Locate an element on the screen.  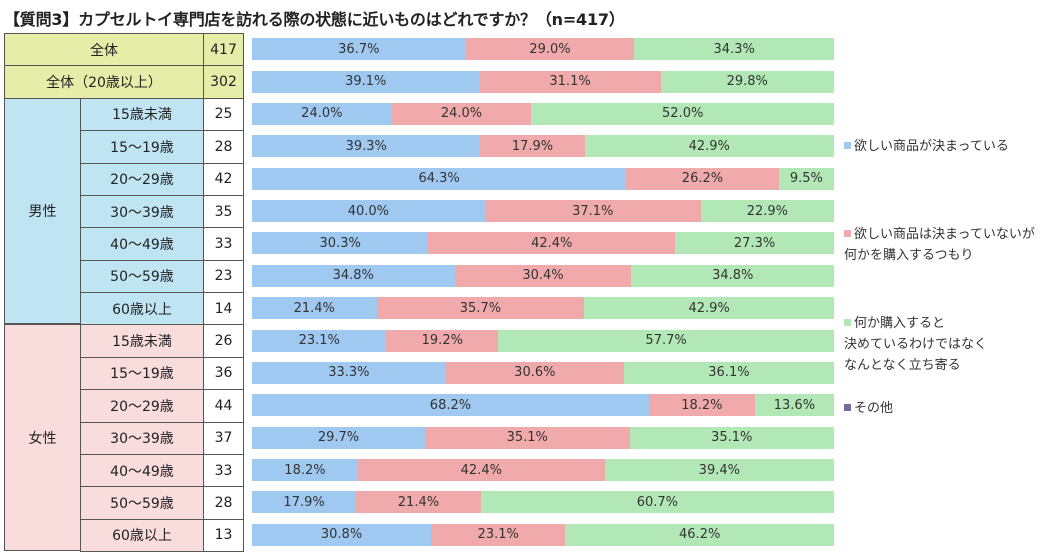
legend-item: その他 is located at coordinates (943, 408).